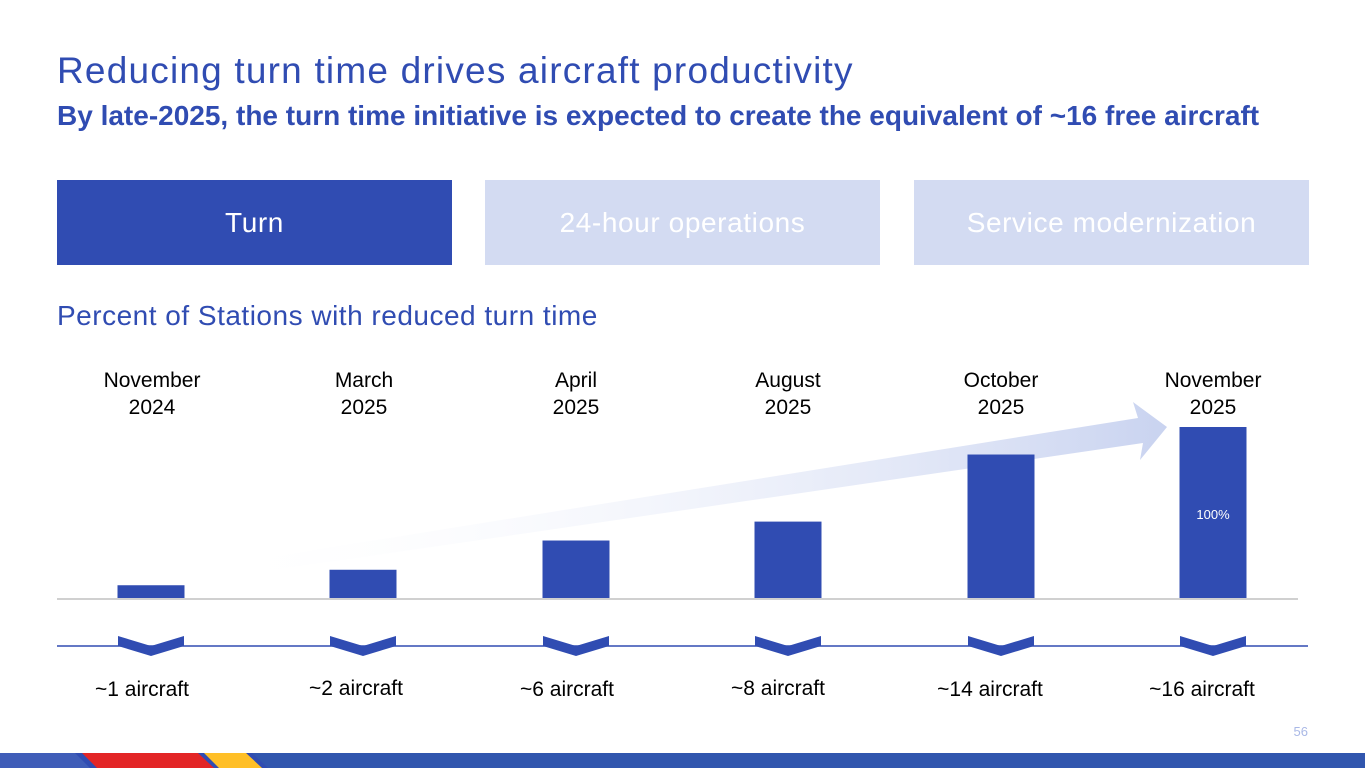  Describe the element at coordinates (364, 380) in the screenshot. I see `month-label-month: March` at that location.